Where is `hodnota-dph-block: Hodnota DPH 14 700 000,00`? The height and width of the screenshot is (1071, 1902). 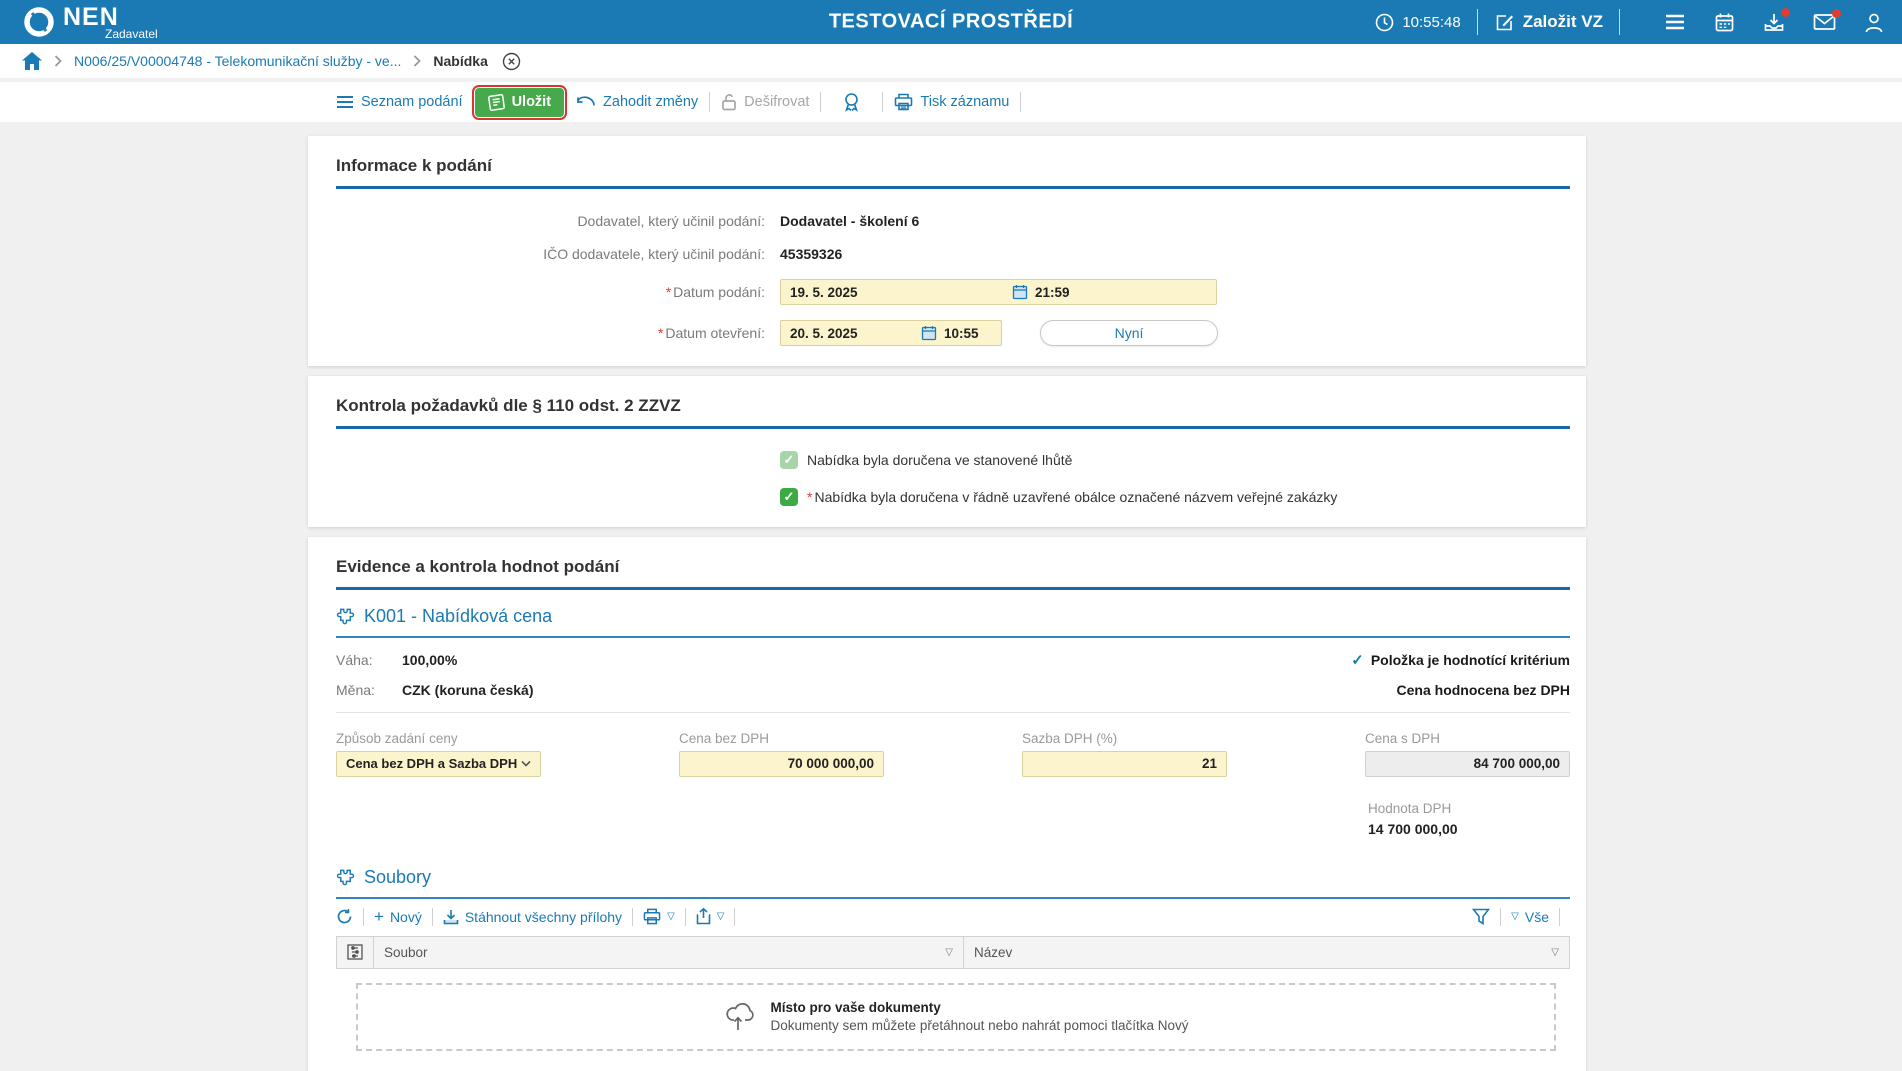 hodnota-dph-block: Hodnota DPH 14 700 000,00 is located at coordinates (1469, 819).